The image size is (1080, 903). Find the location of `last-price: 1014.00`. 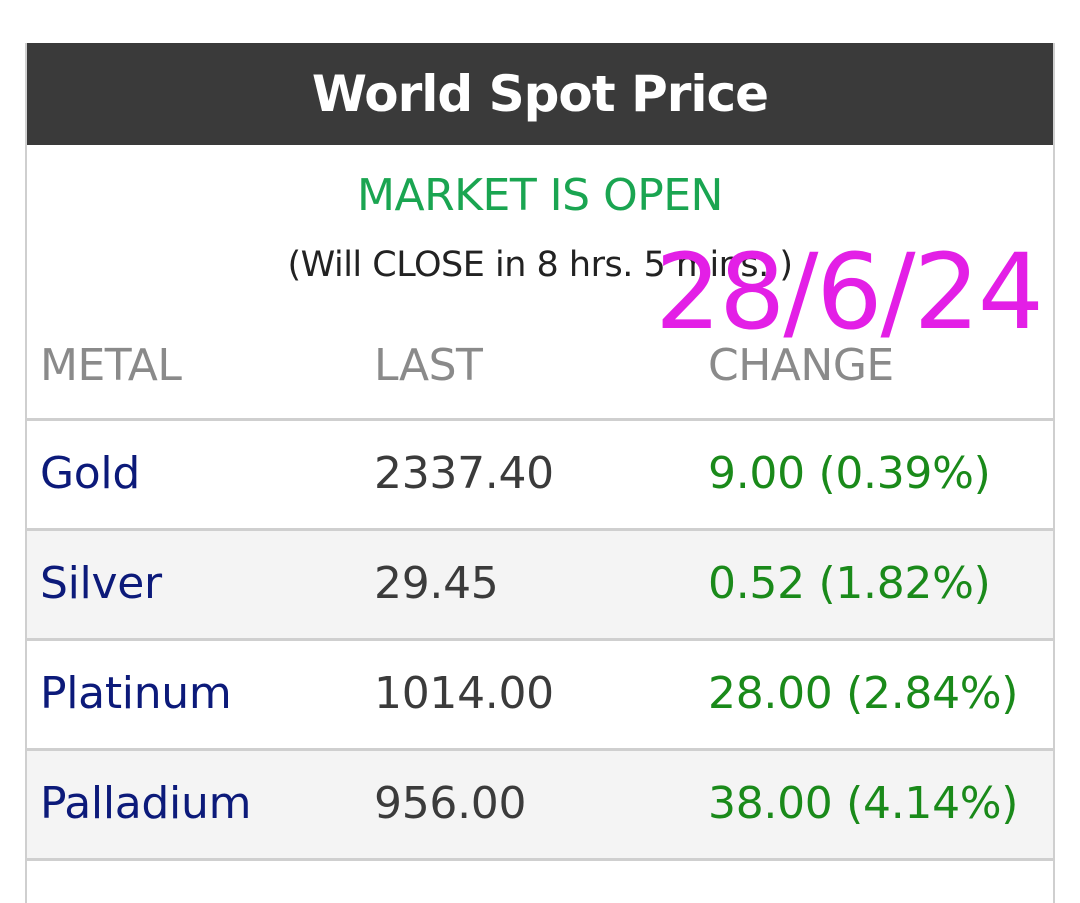

last-price: 1014.00 is located at coordinates (464, 693).